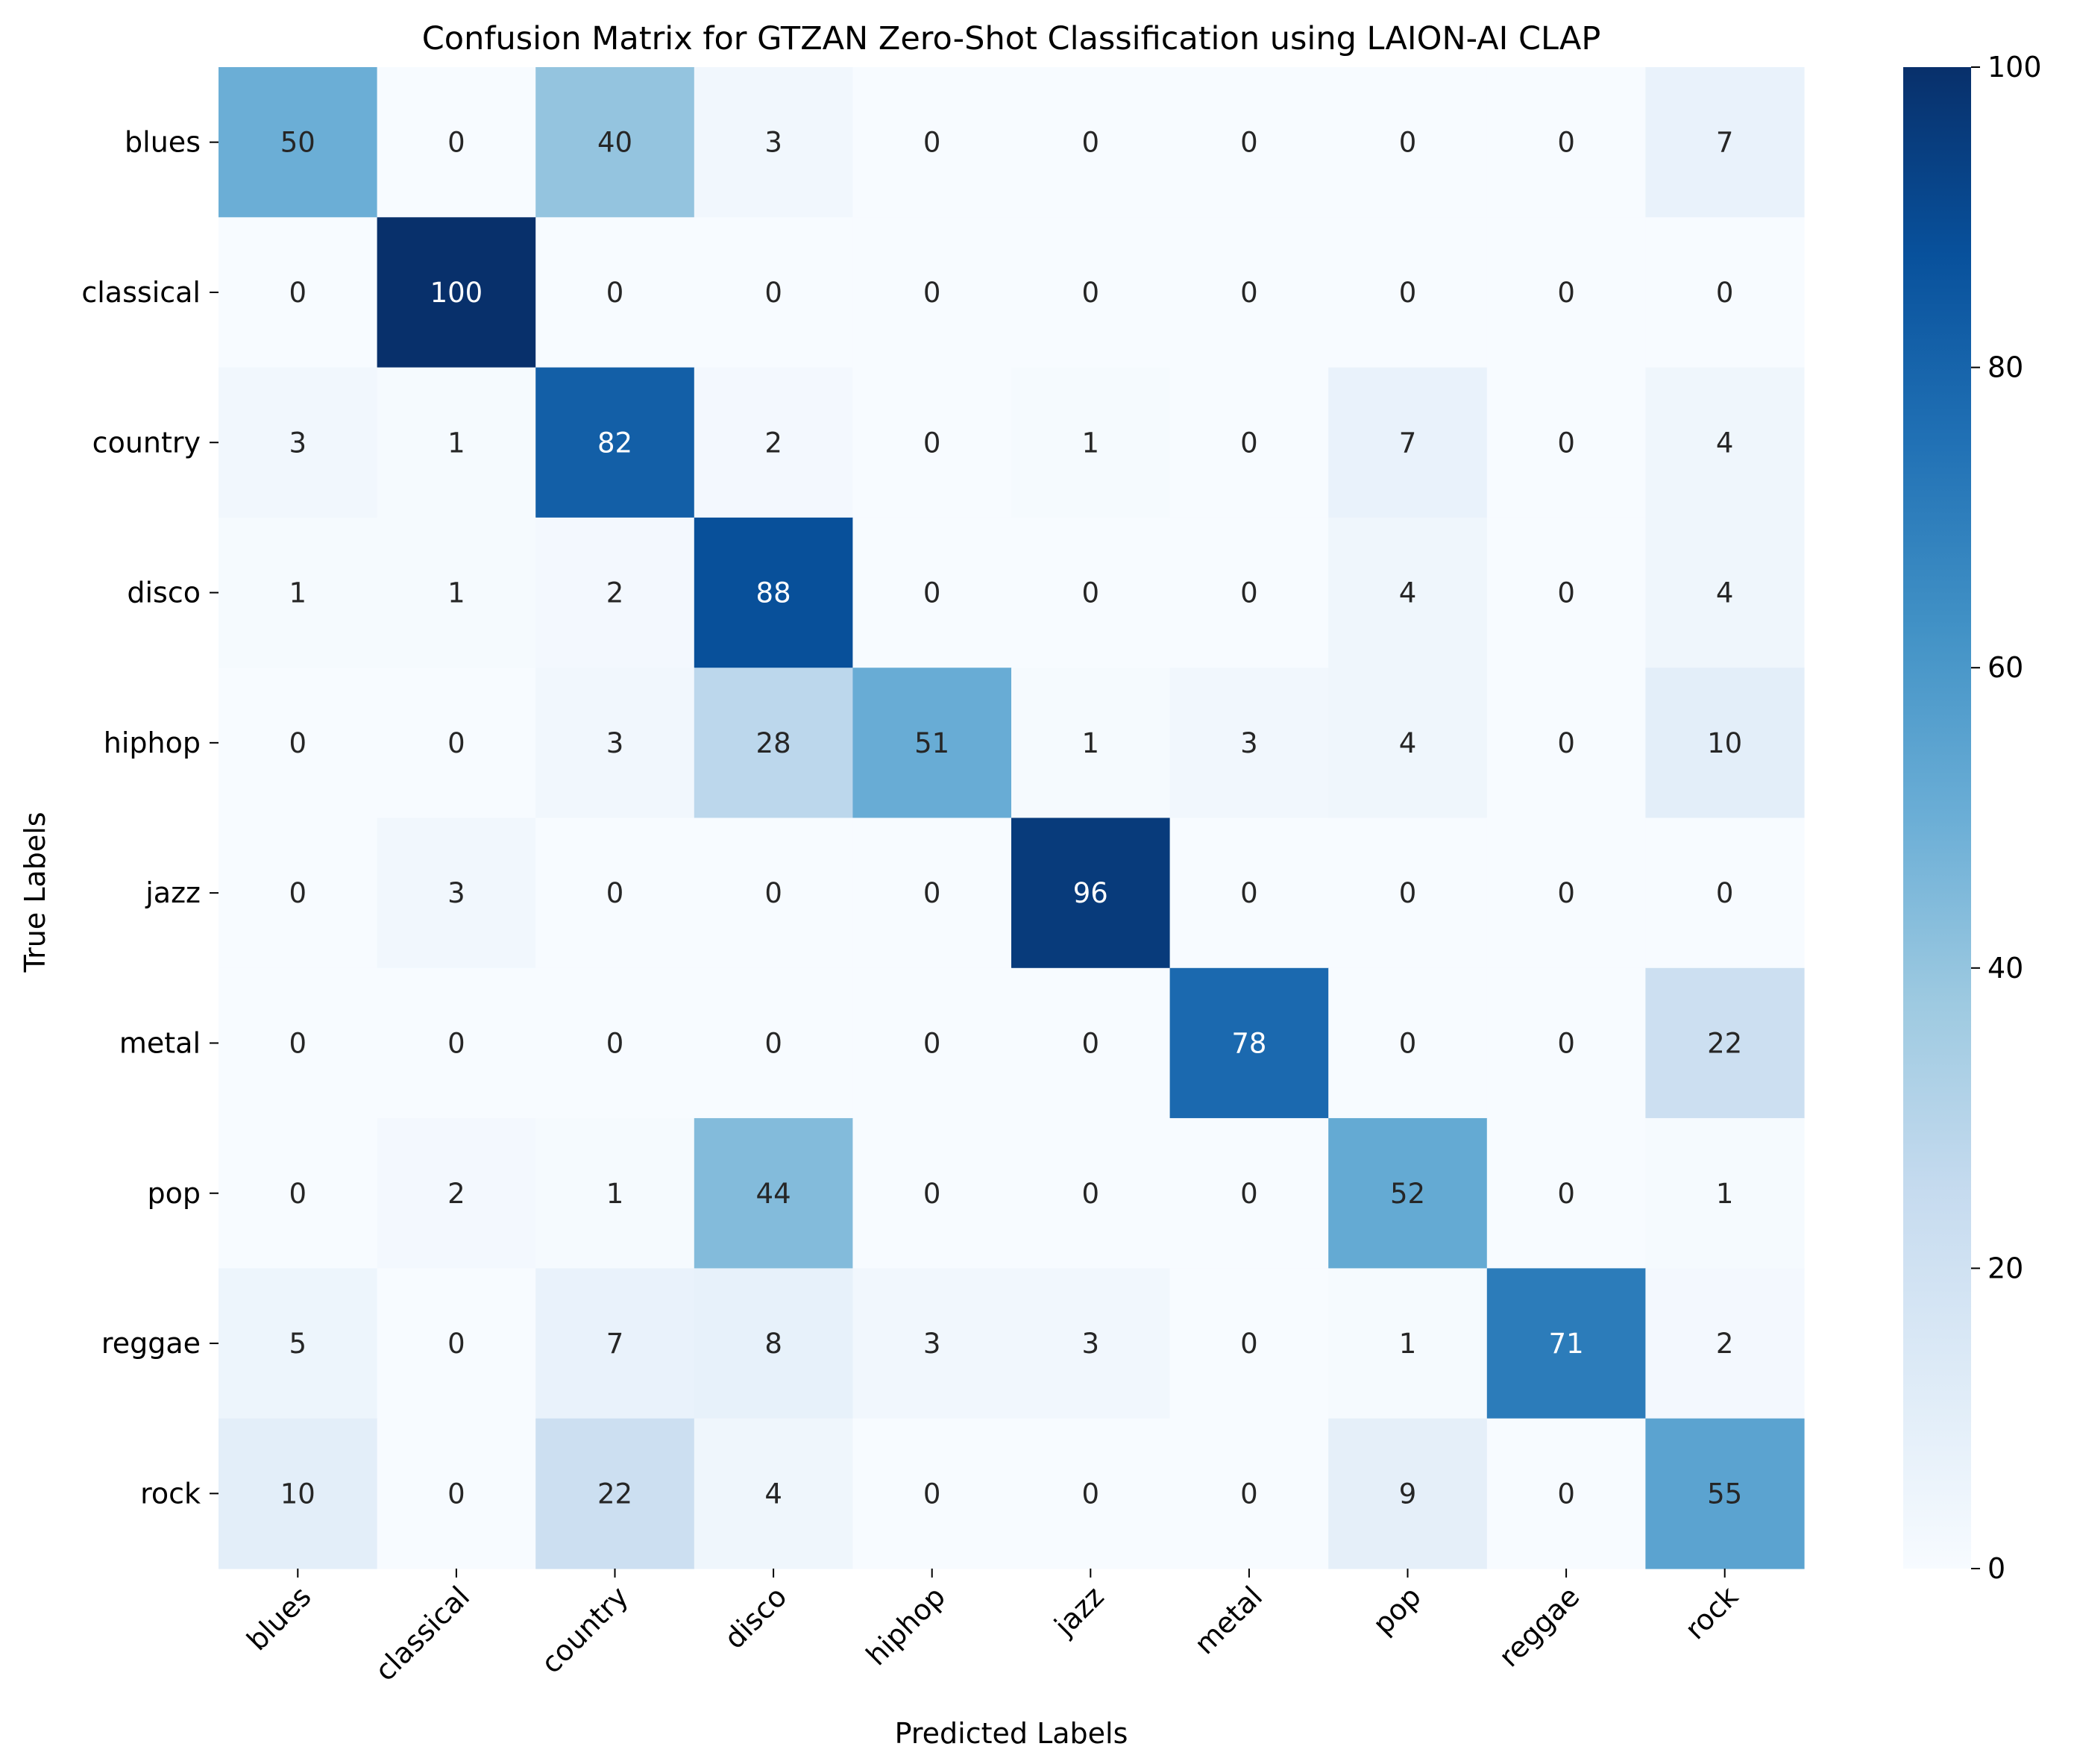 Image resolution: width=2074 pixels, height=1764 pixels. I want to click on cell-value-label: 51, so click(931, 743).